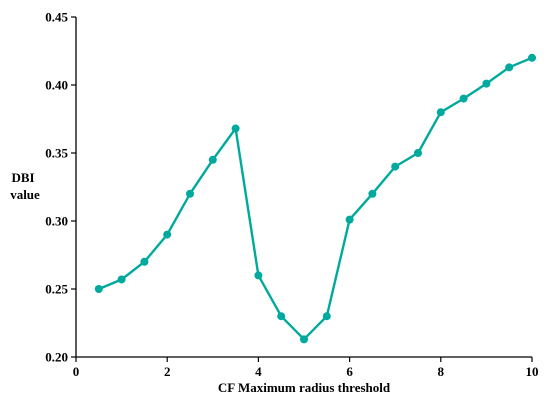 This screenshot has width=550, height=402. What do you see at coordinates (56, 17) in the screenshot?
I see `y-tick-label: 0.45` at bounding box center [56, 17].